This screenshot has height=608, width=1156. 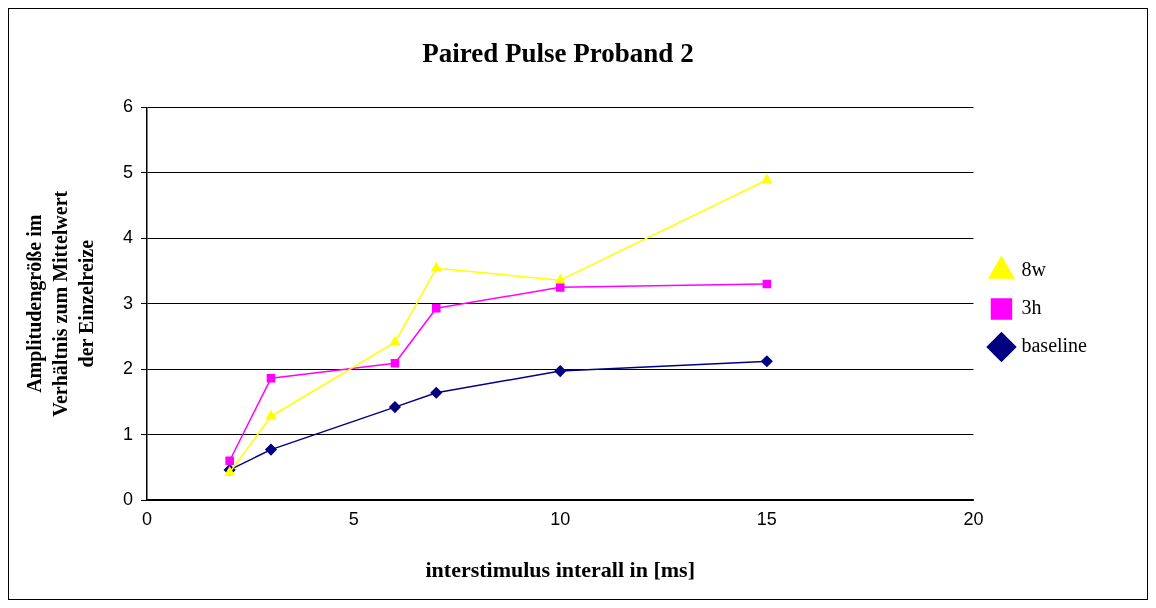 I want to click on y-tick-label: 0, so click(x=128, y=498).